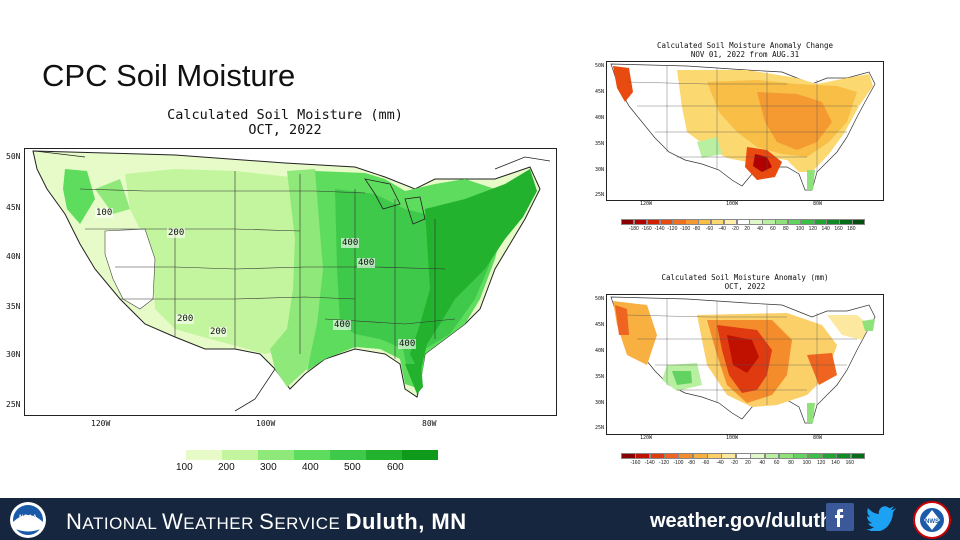 The image size is (960, 540). Describe the element at coordinates (600, 195) in the screenshot. I see `change-lat-label: 25N` at that location.